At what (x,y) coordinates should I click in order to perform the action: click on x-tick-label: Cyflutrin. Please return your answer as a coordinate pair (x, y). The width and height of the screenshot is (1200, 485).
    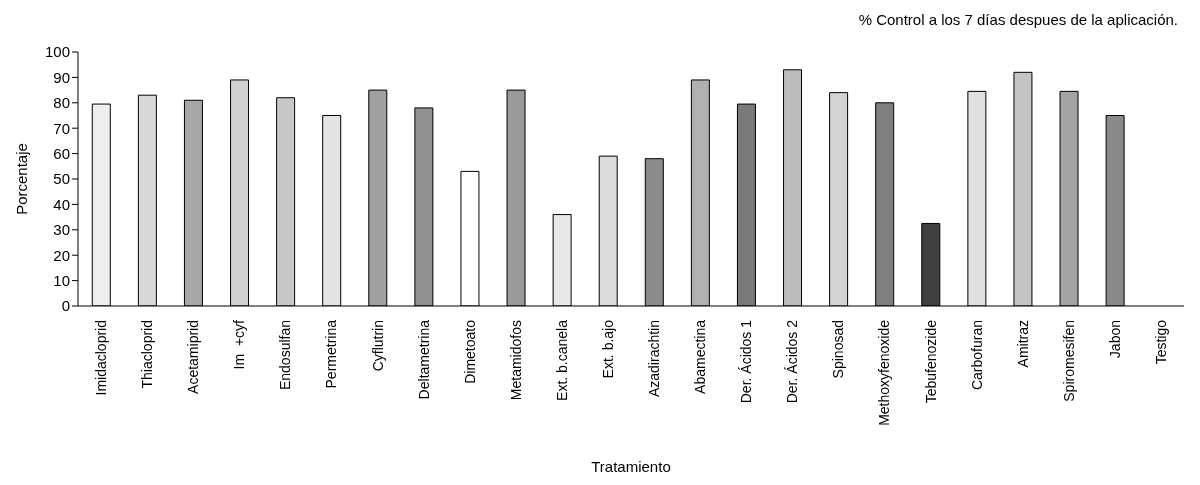
    Looking at the image, I should click on (377, 346).